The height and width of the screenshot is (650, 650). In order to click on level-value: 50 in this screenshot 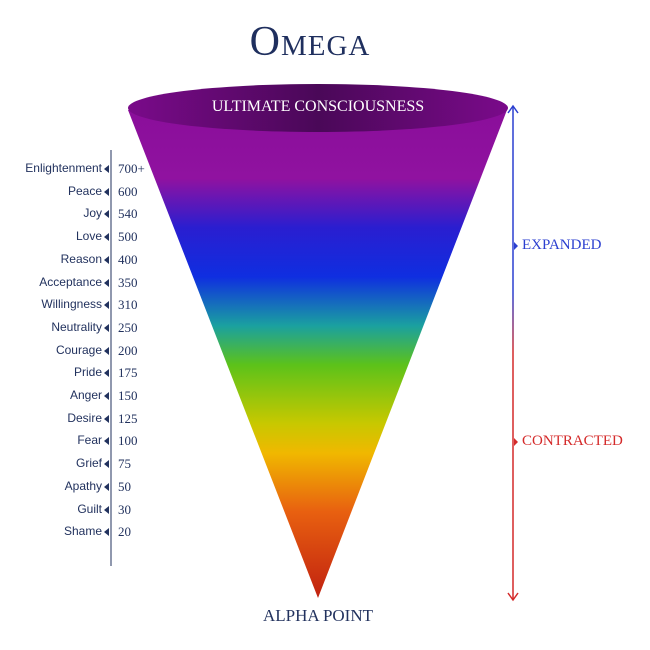, I will do `click(124, 486)`.